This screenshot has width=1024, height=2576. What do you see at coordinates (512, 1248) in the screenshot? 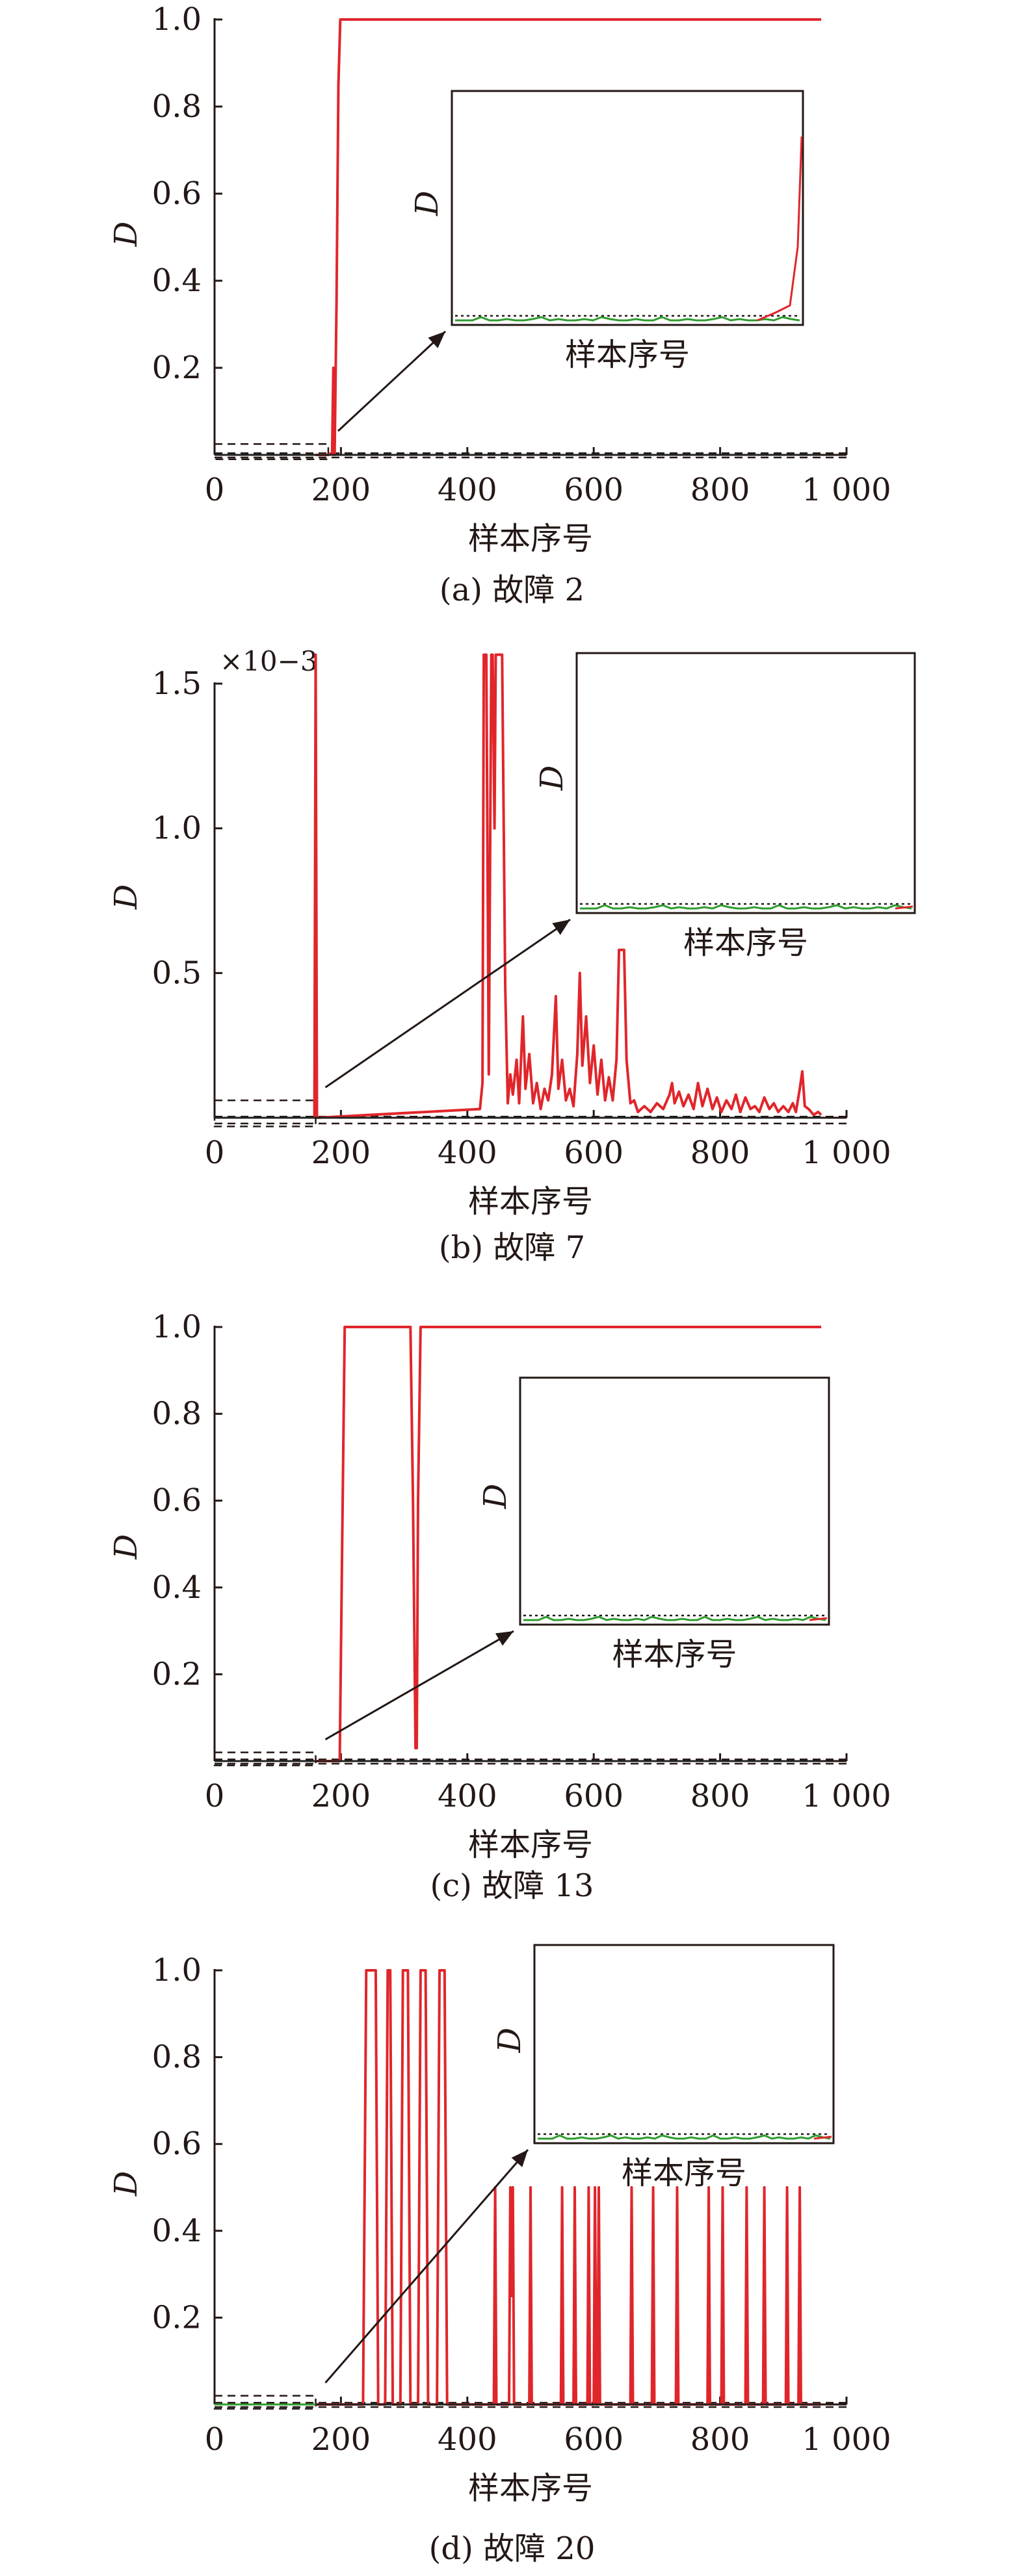
I see `chart-b-caption: (b) 故障 7` at bounding box center [512, 1248].